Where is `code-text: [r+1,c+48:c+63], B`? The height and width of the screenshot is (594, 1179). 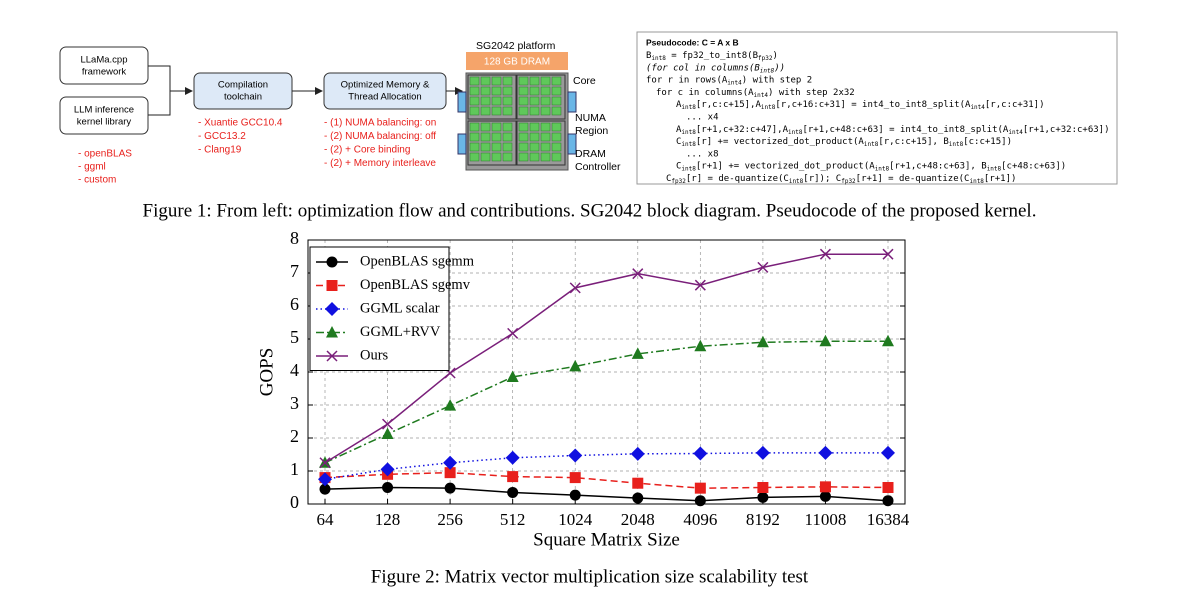
code-text: [r+1,c+48:c+63], B is located at coordinates (938, 166).